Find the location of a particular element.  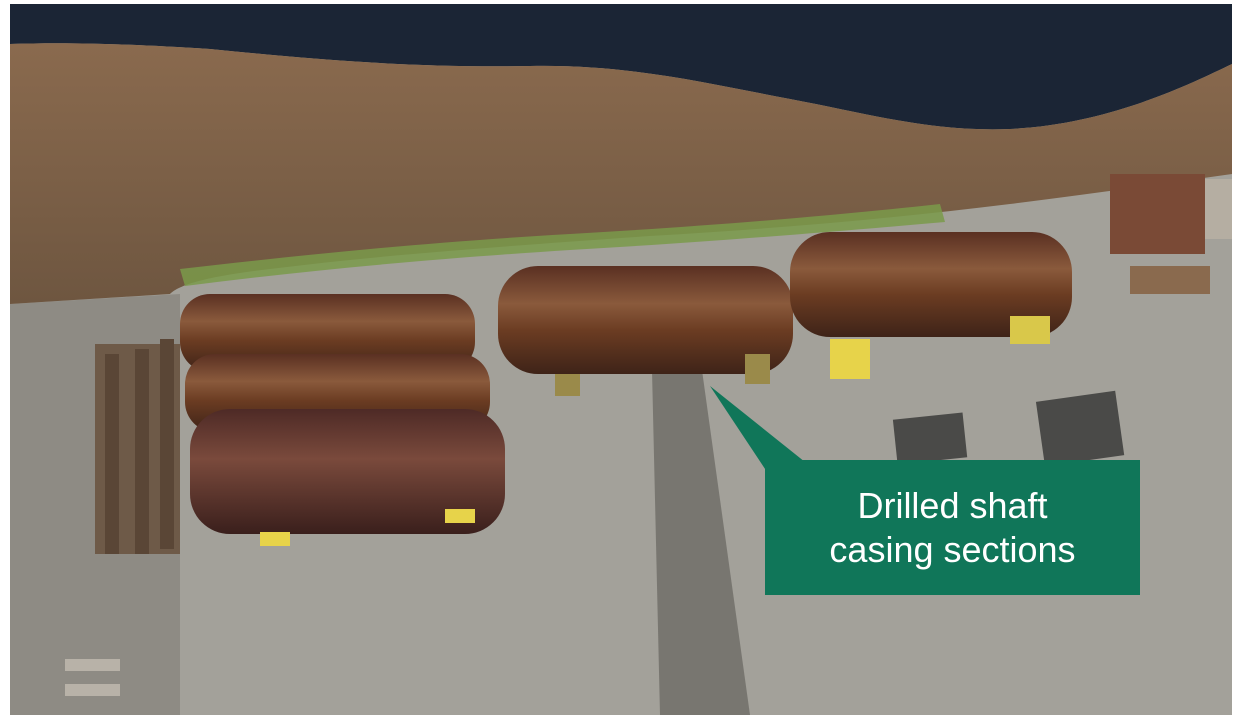

casing-row-right is located at coordinates (785, 314).